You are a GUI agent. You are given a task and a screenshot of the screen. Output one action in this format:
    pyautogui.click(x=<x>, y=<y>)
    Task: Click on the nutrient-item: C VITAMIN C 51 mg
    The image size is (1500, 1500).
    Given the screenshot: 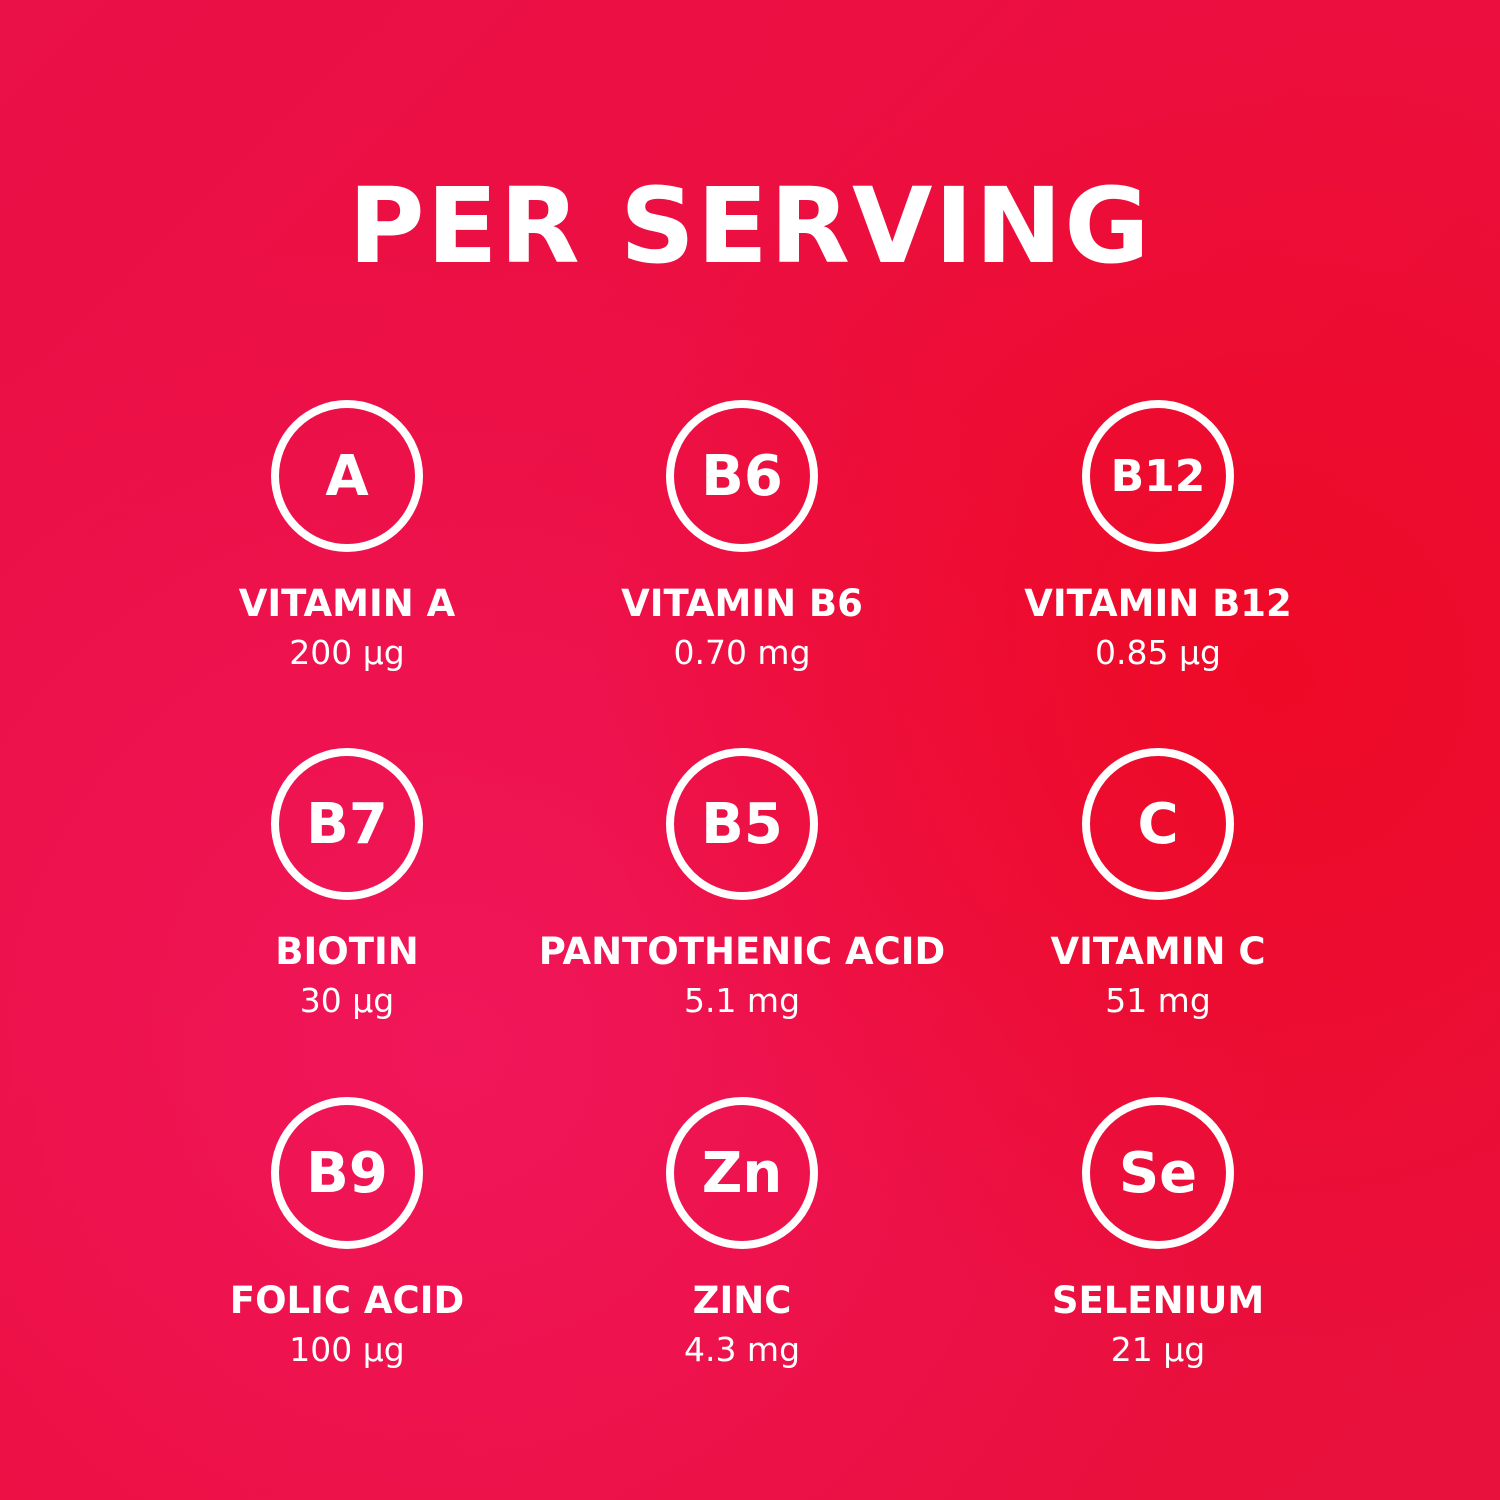 What is the action you would take?
    pyautogui.click(x=1158, y=884)
    